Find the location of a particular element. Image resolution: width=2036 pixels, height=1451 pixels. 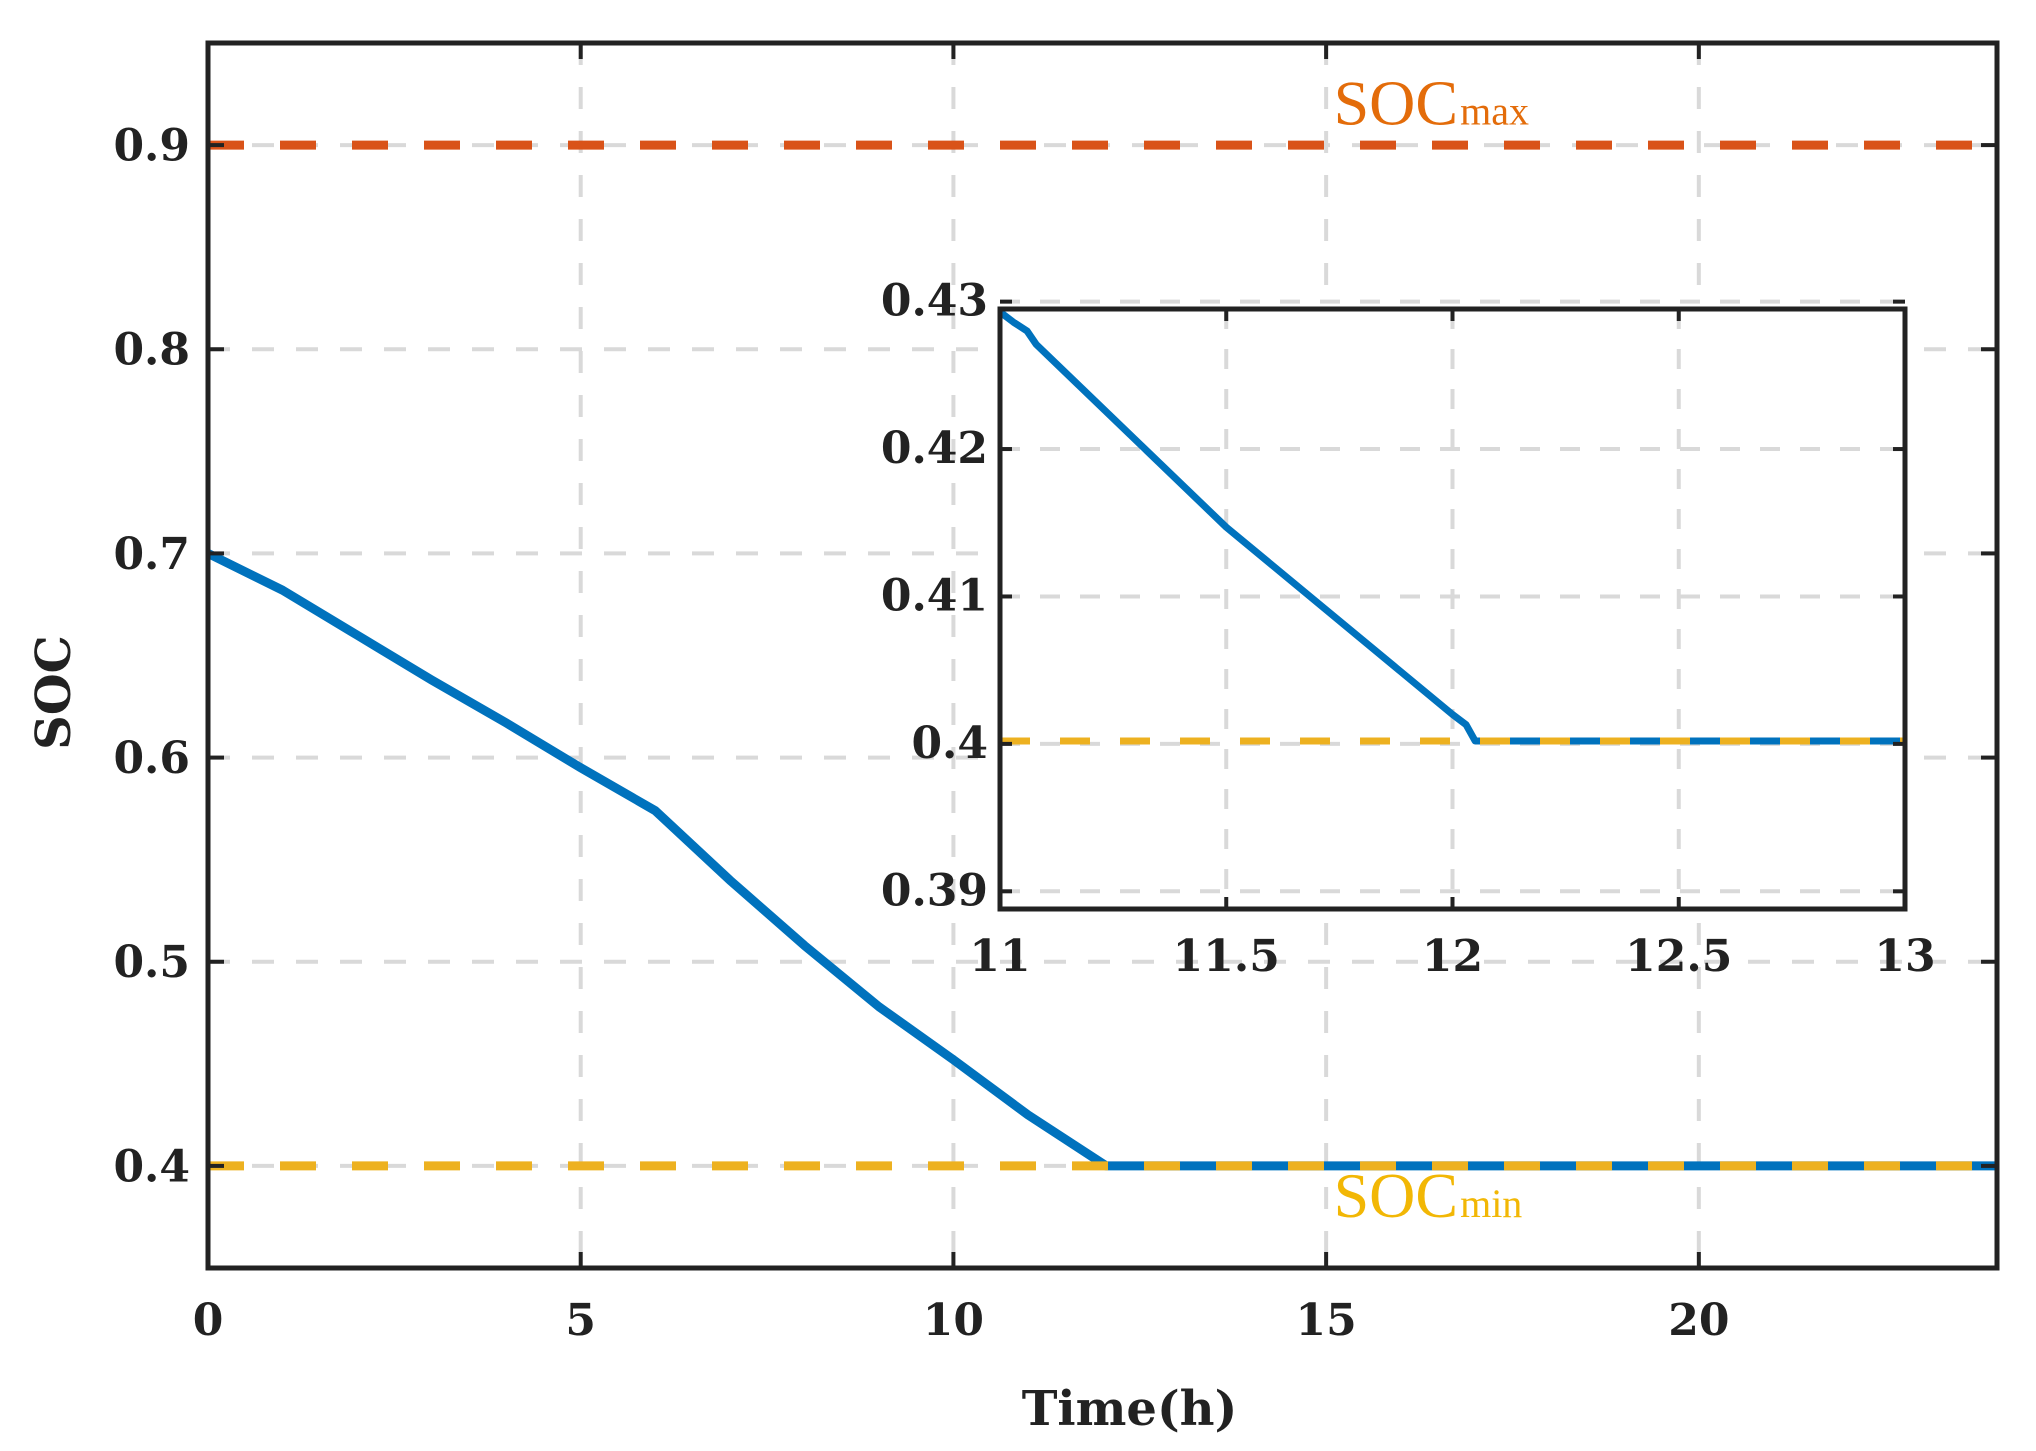

main-x-tick-label: 20 is located at coordinates (1698, 1320).